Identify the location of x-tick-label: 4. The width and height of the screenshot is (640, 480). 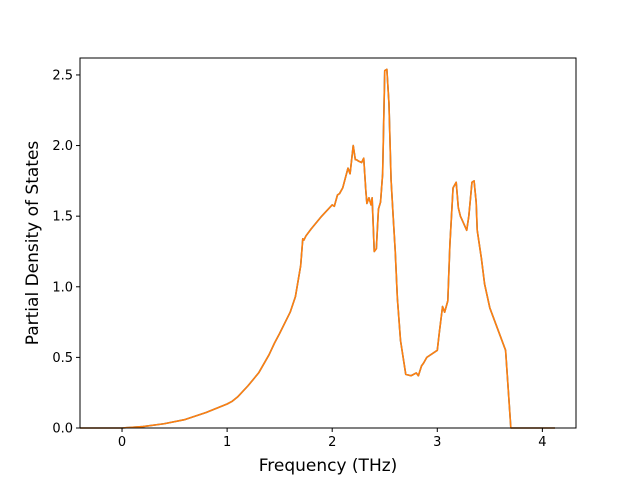
(542, 442).